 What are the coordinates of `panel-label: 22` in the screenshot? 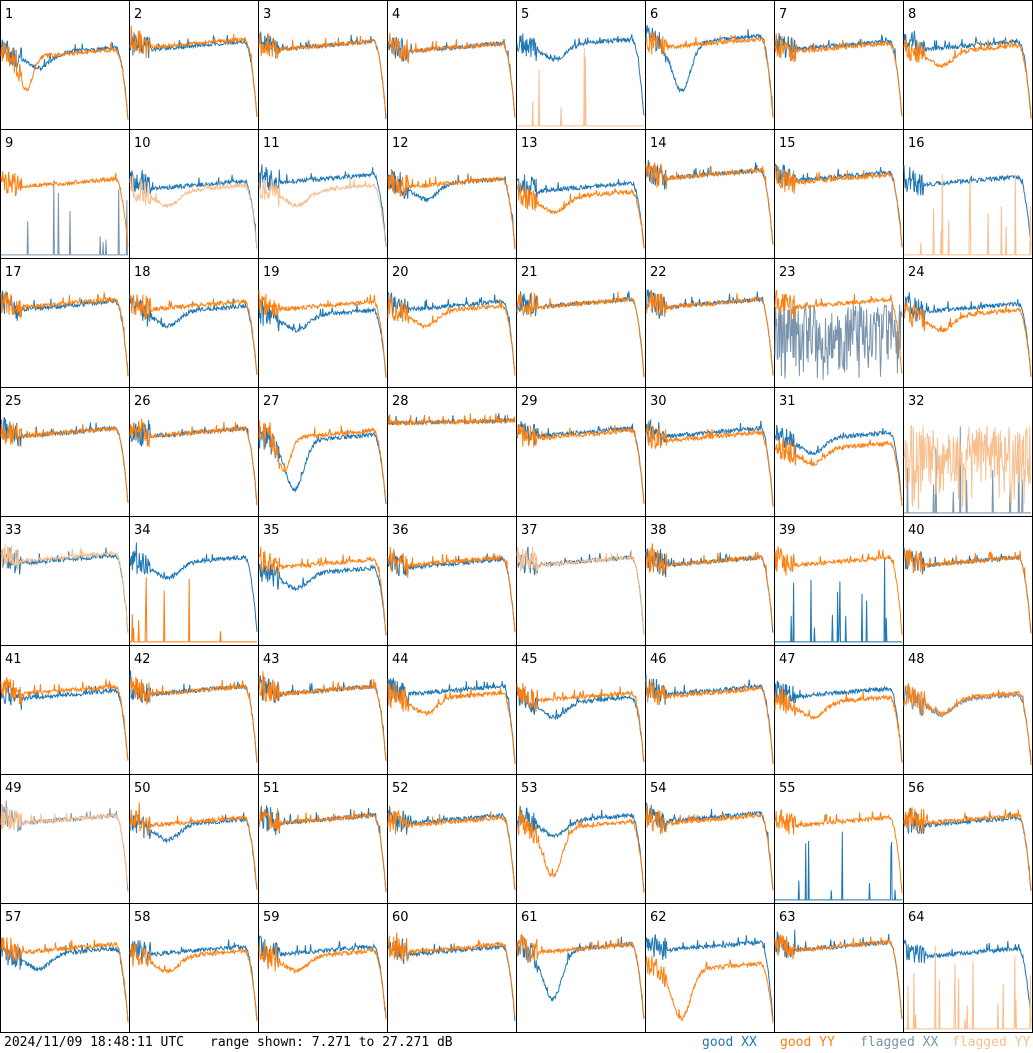 It's located at (658, 272).